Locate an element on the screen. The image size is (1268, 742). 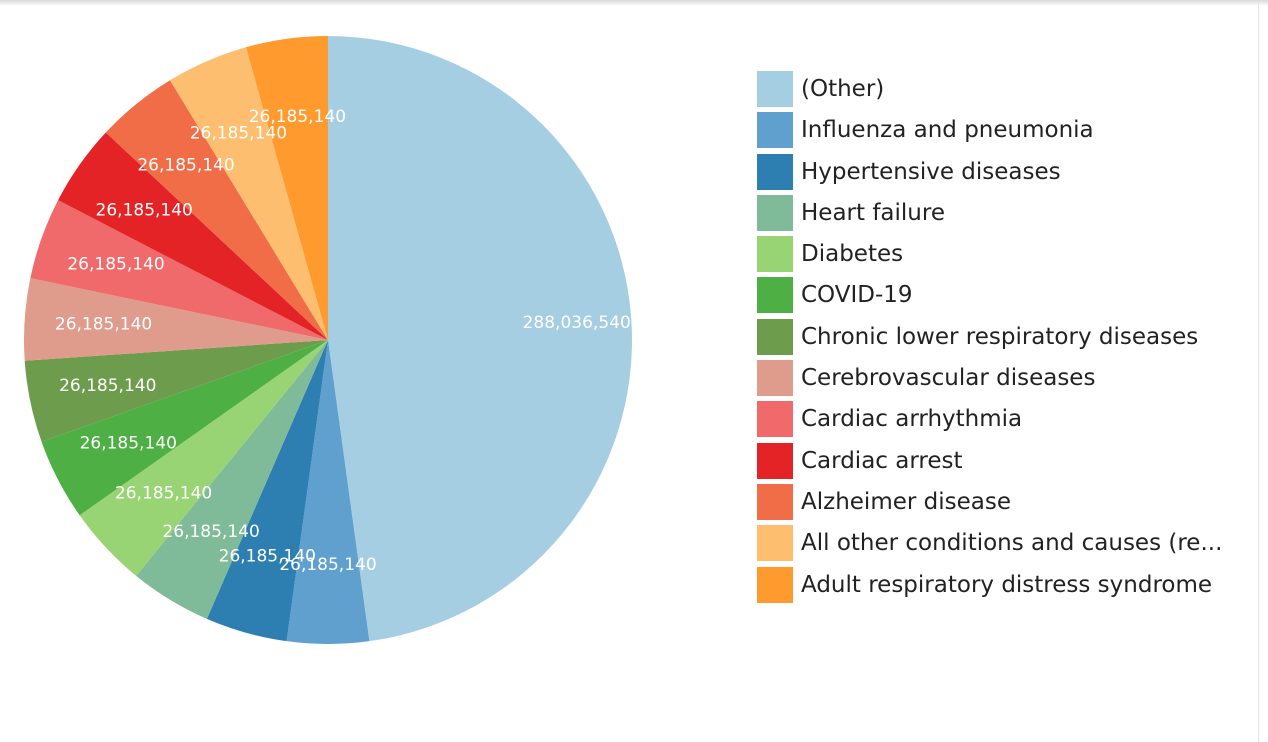
legend-item: (Other) is located at coordinates (1007, 89).